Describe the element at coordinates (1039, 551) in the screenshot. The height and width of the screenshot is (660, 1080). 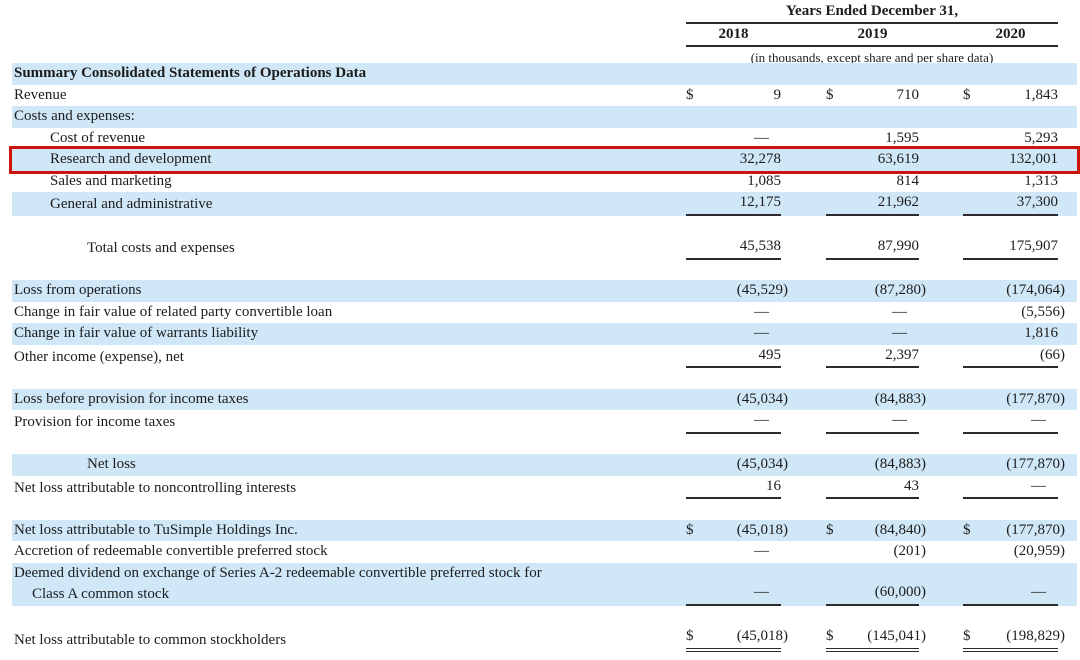
I see `cell-value: (20,959)` at that location.